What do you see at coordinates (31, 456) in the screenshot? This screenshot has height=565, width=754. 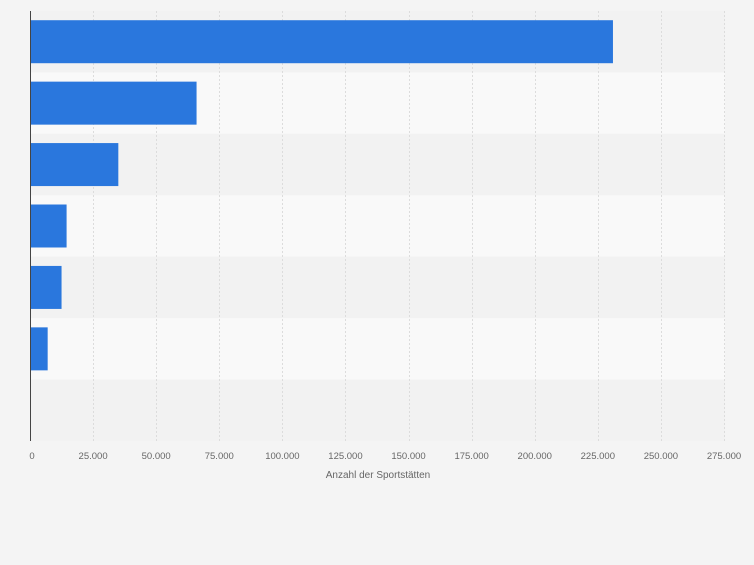 I see `x-tick-label: 0` at bounding box center [31, 456].